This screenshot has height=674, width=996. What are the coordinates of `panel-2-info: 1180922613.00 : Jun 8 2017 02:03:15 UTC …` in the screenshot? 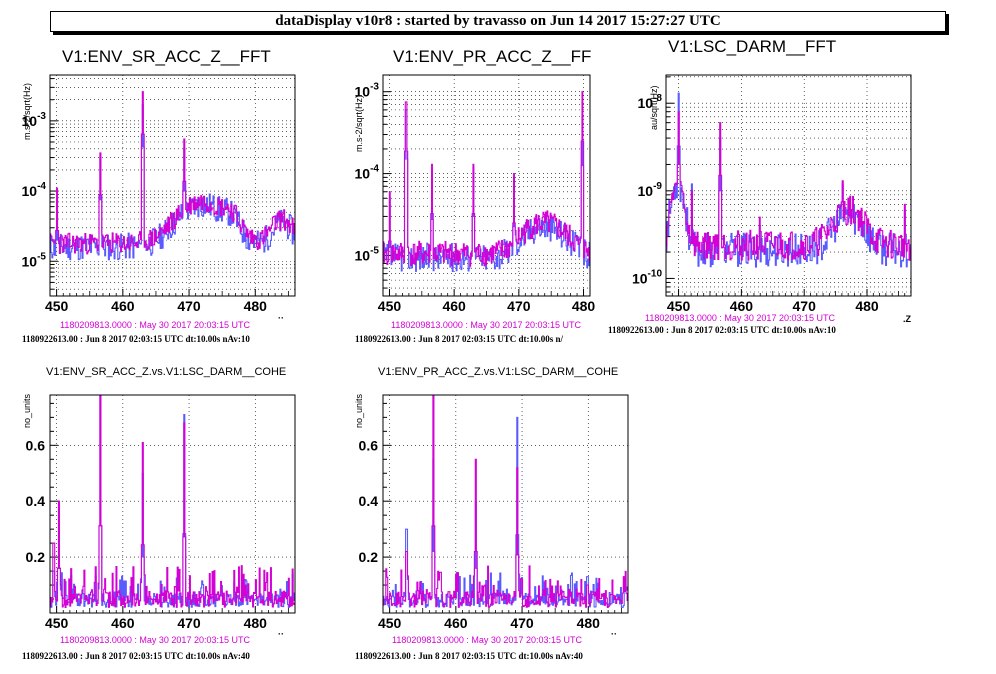 It's located at (459, 339).